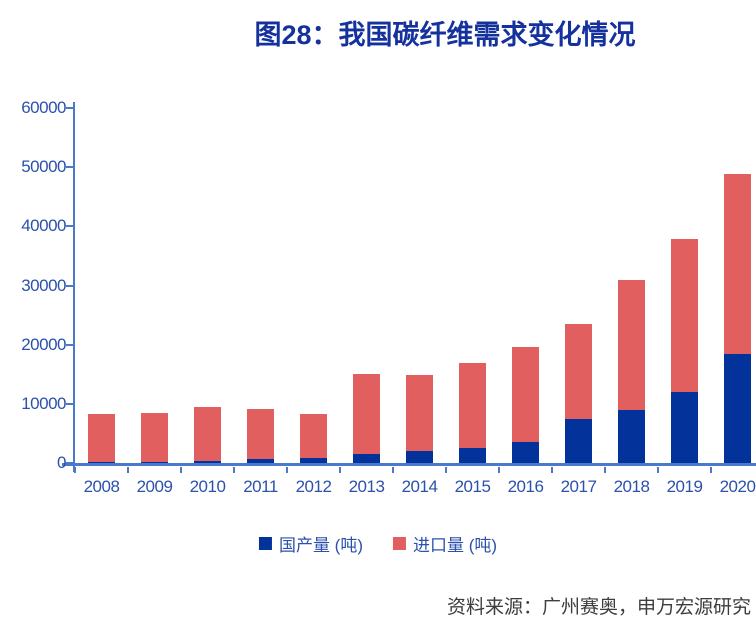  What do you see at coordinates (260, 461) in the screenshot?
I see `bar-2011-domestic-segment` at bounding box center [260, 461].